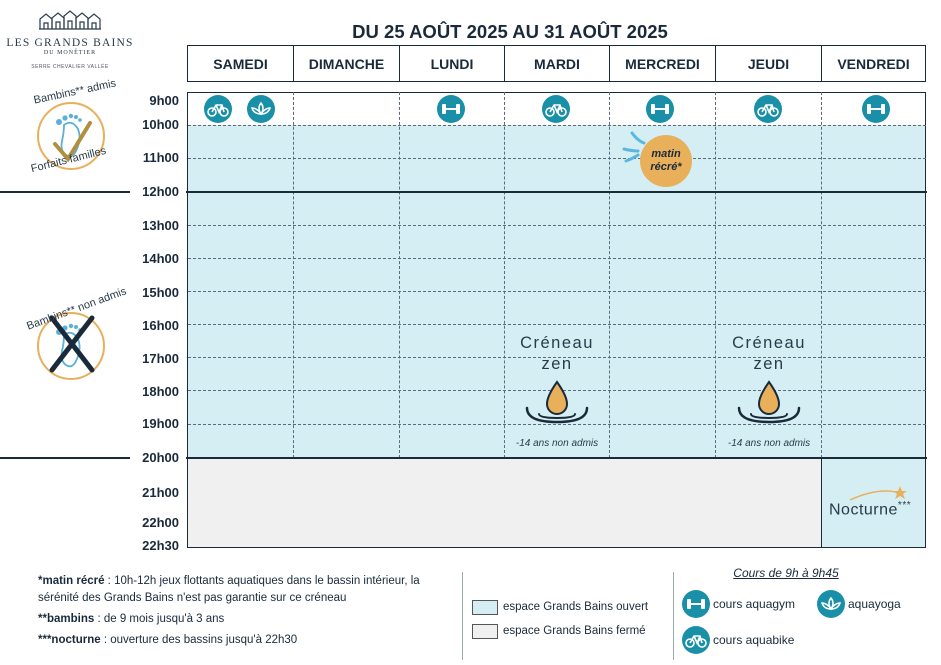 The image size is (941, 665). Describe the element at coordinates (71, 581) in the screenshot. I see `footnote-key: *matin récré` at that location.